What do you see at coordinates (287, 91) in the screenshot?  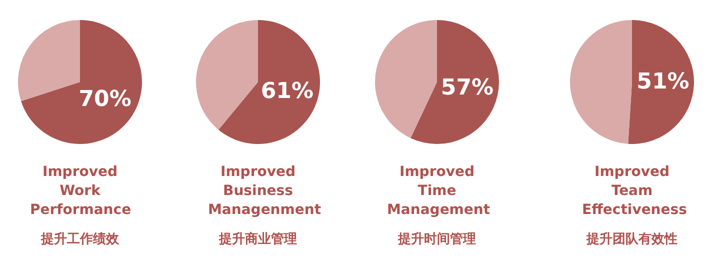 I see `data-label: 61%` at bounding box center [287, 91].